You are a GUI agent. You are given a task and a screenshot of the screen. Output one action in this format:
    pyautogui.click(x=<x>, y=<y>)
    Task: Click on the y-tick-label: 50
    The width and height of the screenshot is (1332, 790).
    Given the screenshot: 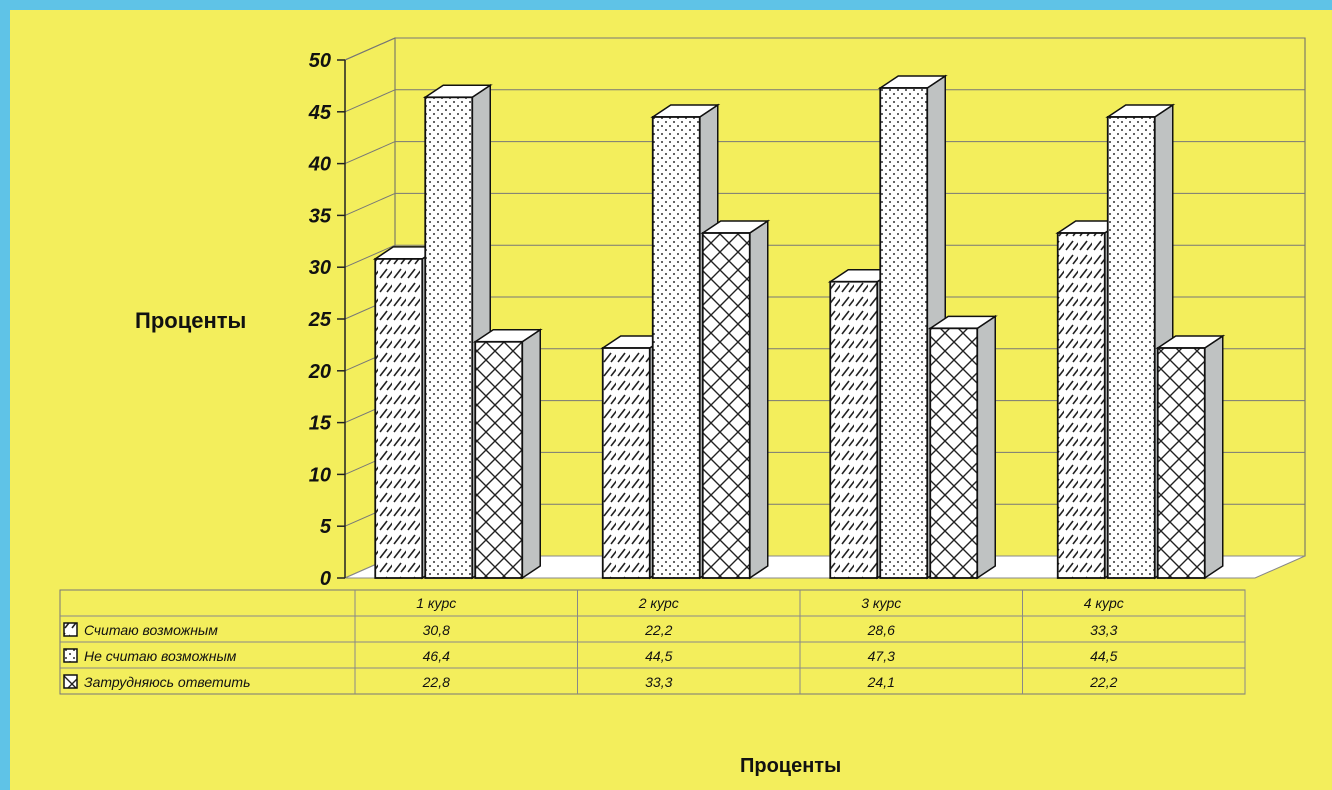 What is the action you would take?
    pyautogui.click(x=320, y=61)
    